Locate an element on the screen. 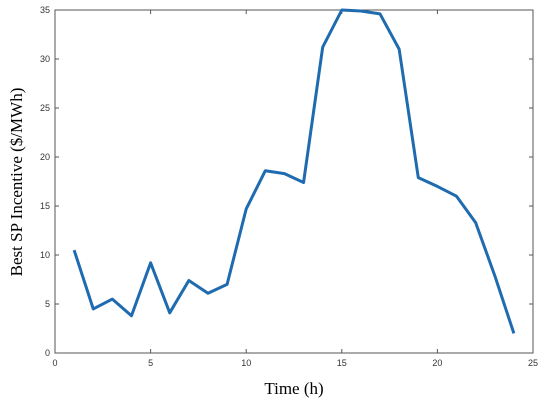 The width and height of the screenshot is (550, 409). x-tick-label: 5 is located at coordinates (150, 363).